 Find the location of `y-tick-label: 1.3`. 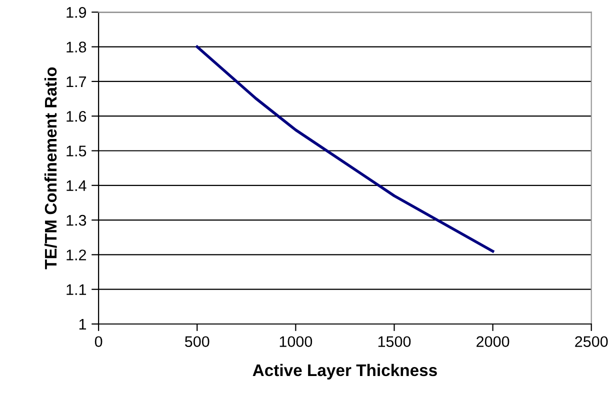

y-tick-label: 1.3 is located at coordinates (76, 220).